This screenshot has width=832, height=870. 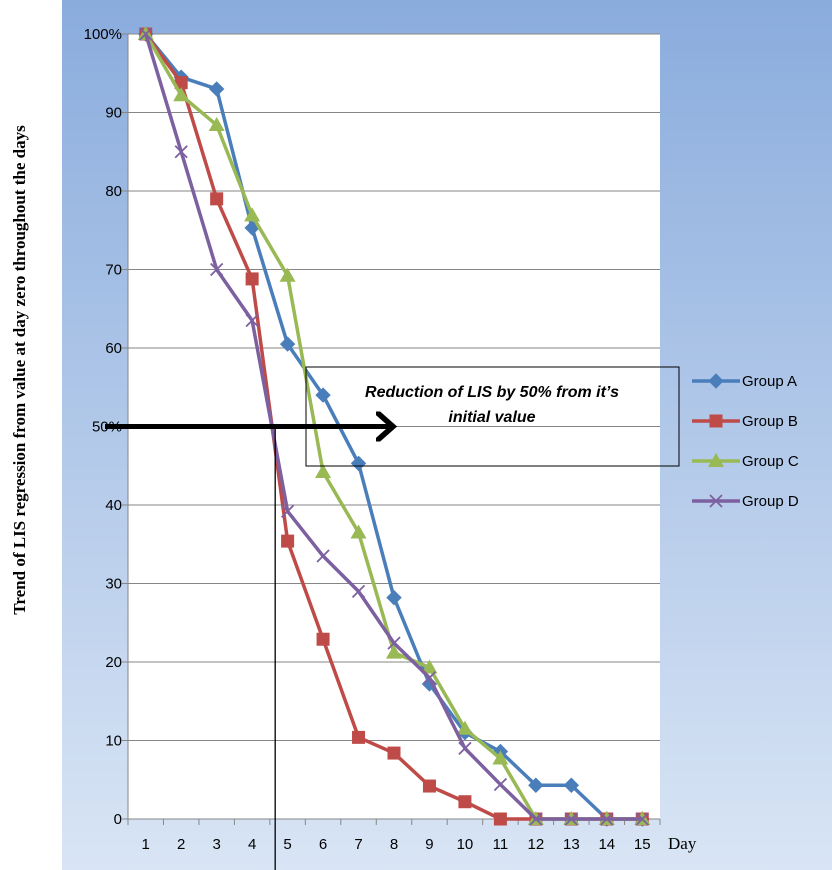 I want to click on x-tick-label: 10, so click(x=465, y=844).